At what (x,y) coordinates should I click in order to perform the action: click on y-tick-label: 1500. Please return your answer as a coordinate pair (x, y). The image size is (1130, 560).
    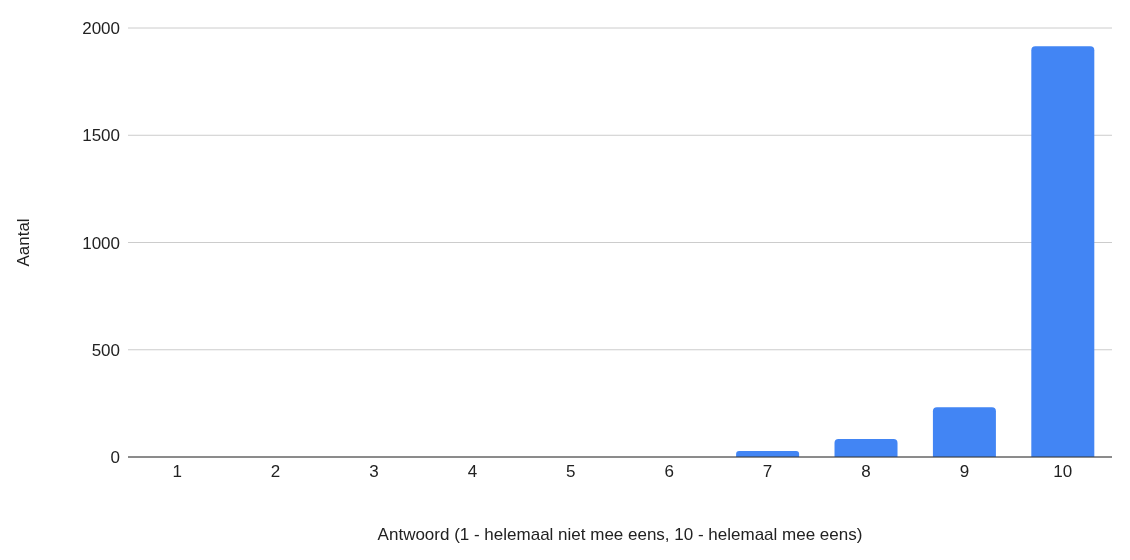
    Looking at the image, I should click on (101, 136).